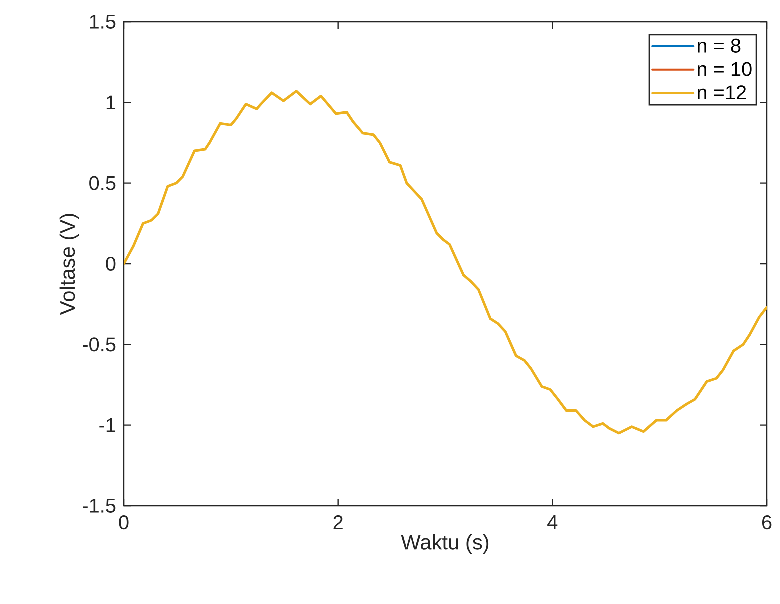 Image resolution: width=780 pixels, height=604 pixels. Describe the element at coordinates (103, 183) in the screenshot. I see `y-tick-label: 0.5` at that location.